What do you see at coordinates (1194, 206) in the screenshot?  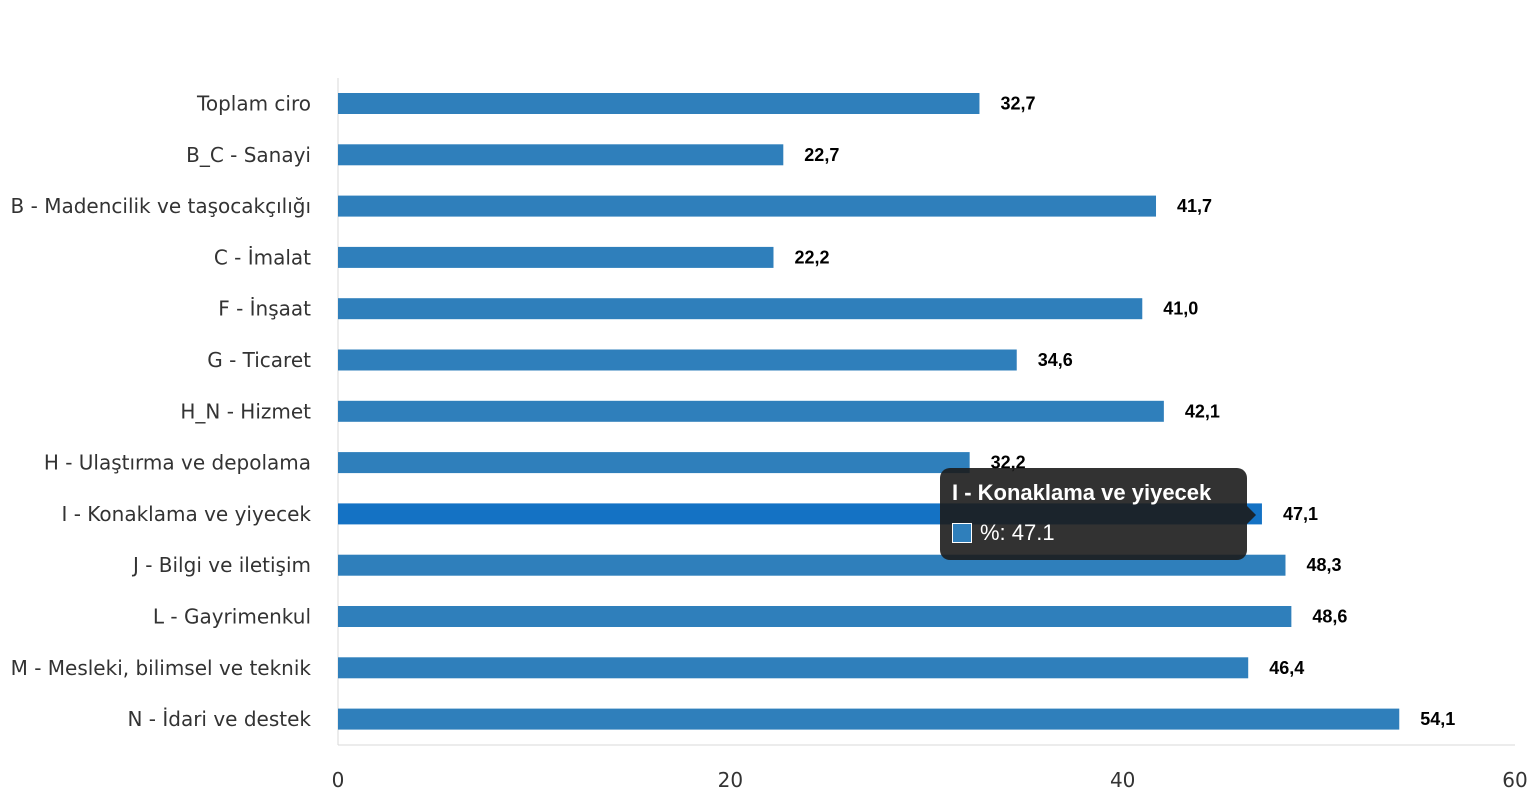 I see `value-label: 41,7` at bounding box center [1194, 206].